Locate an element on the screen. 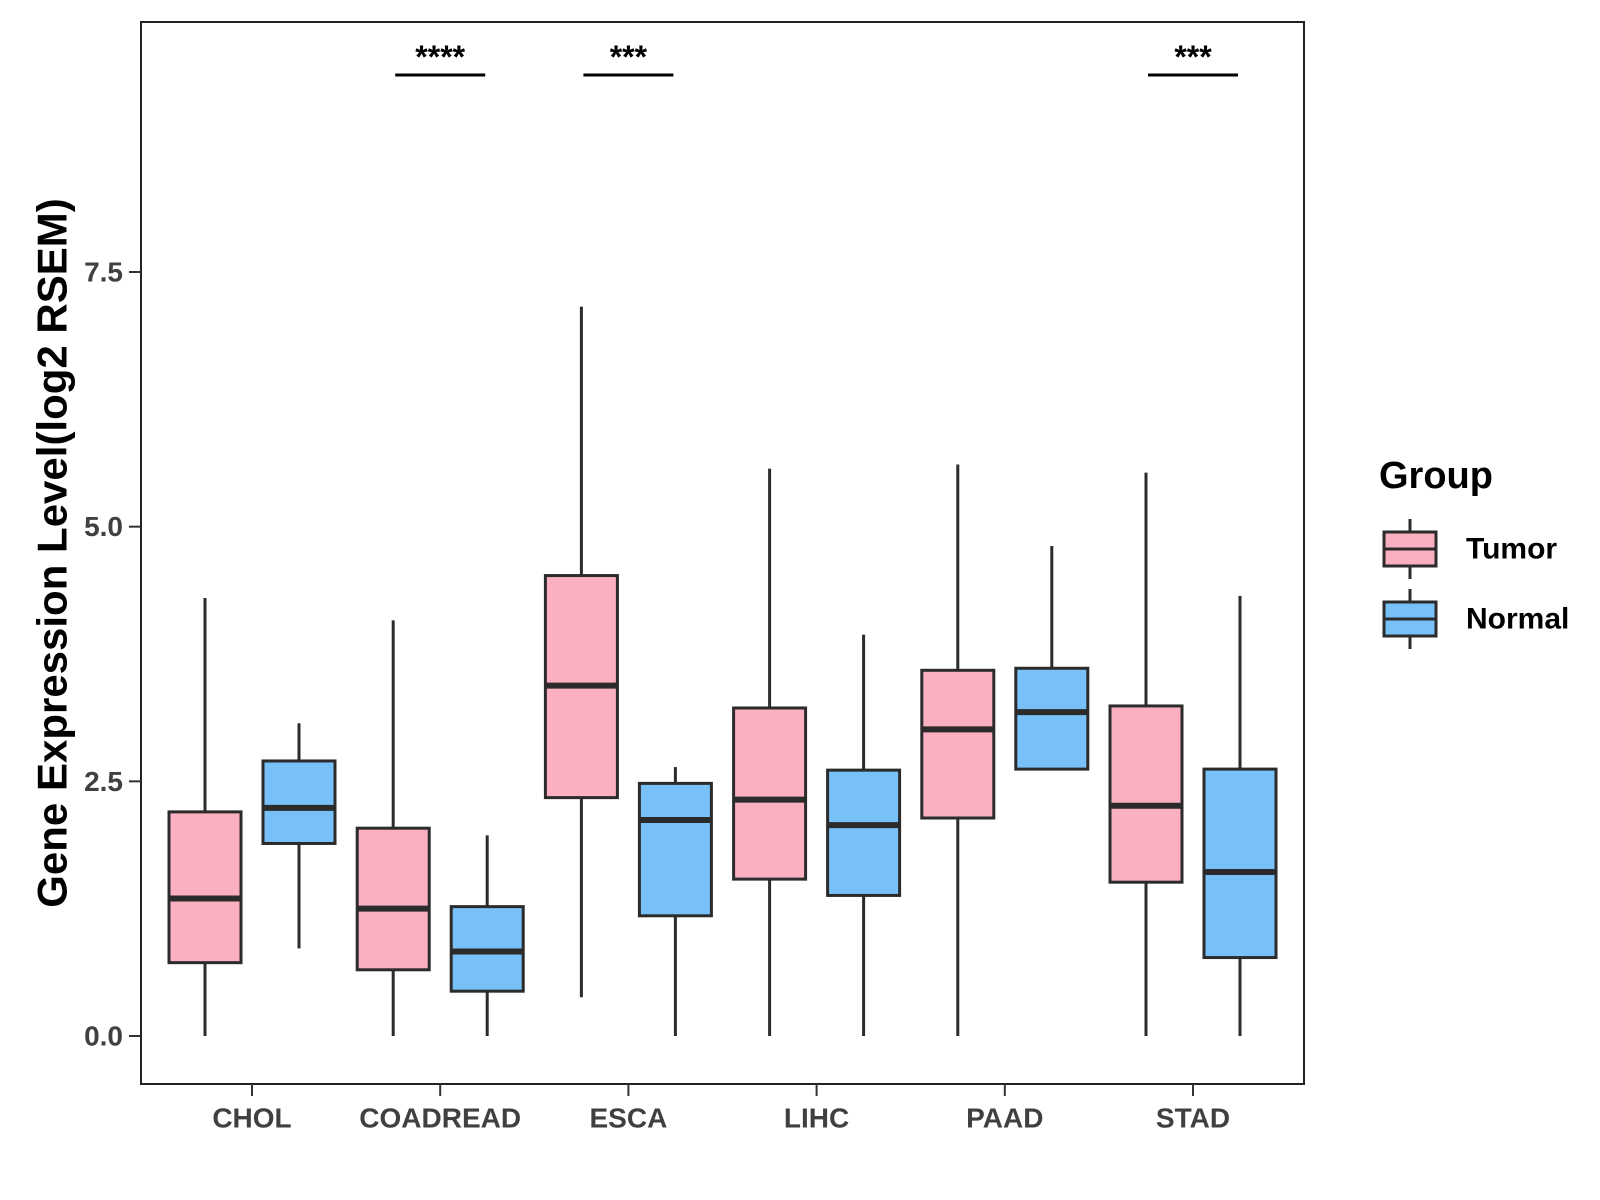  box-normal-stad is located at coordinates (1240, 815).